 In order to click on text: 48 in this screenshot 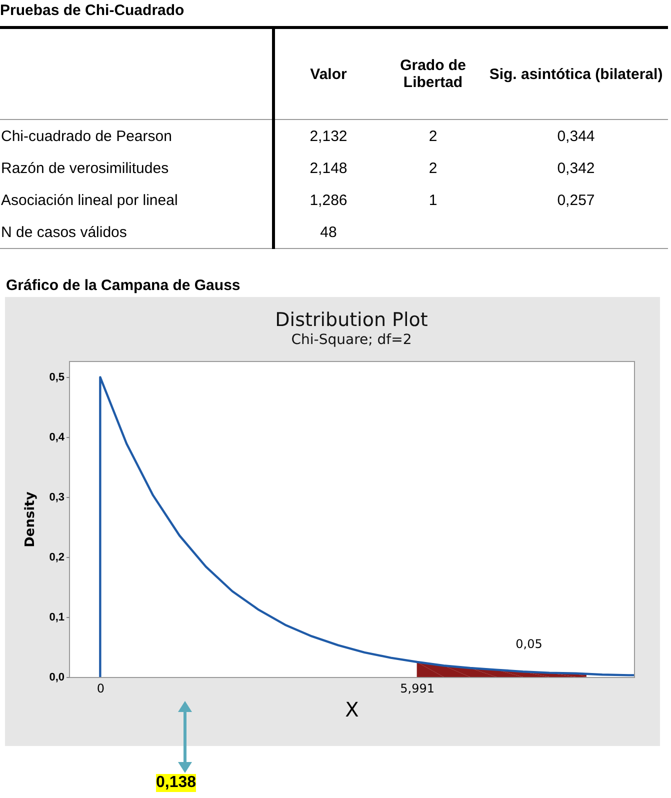, I will do `click(328, 232)`.